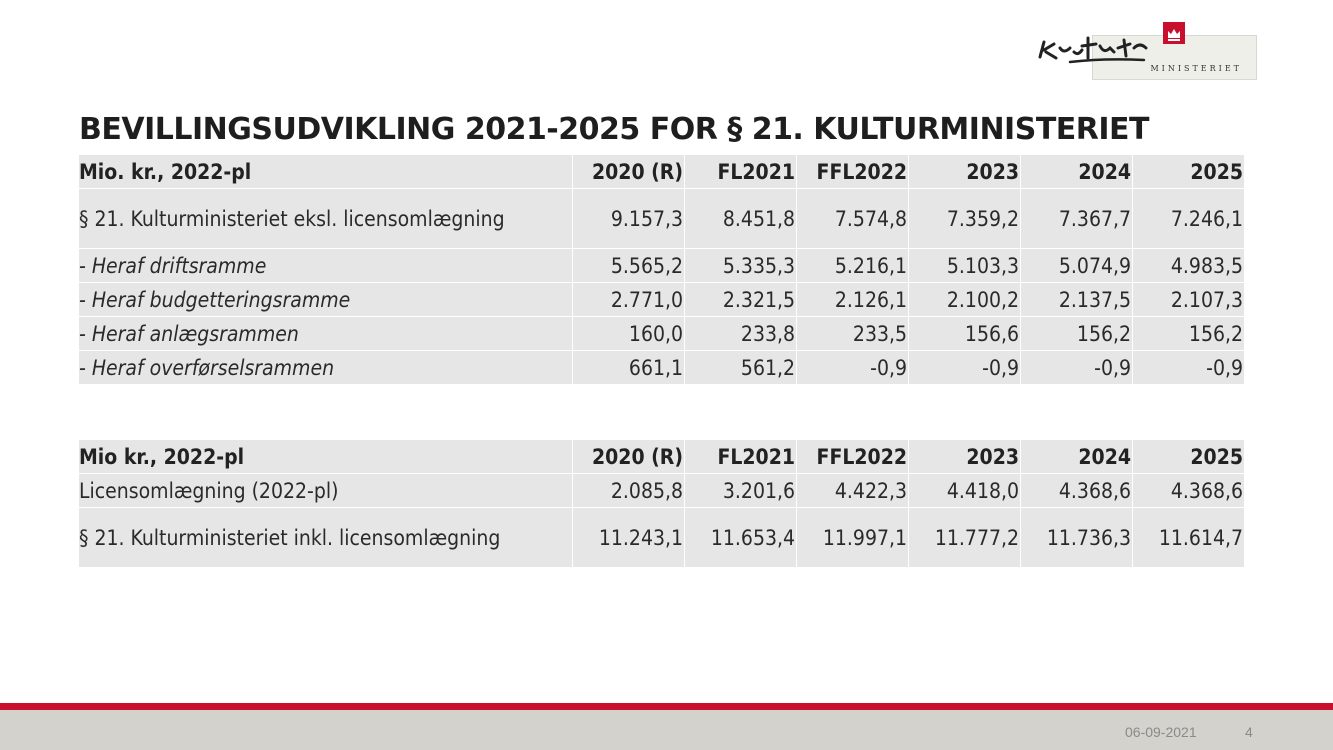 The height and width of the screenshot is (750, 1333). What do you see at coordinates (965, 491) in the screenshot?
I see `cell-value: 4.418,0` at bounding box center [965, 491].